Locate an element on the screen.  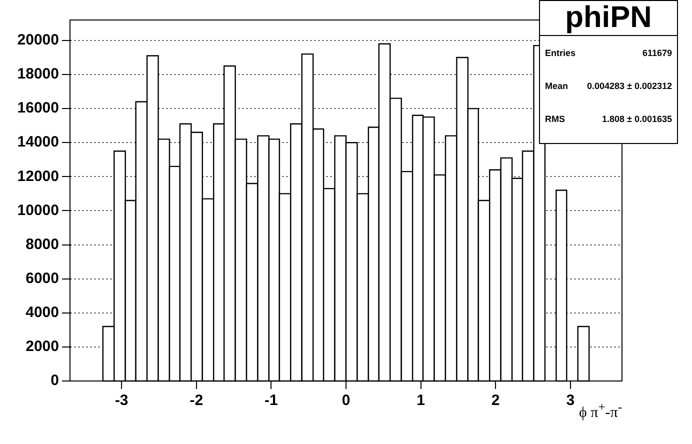
x-tick-label: -2 is located at coordinates (197, 401).